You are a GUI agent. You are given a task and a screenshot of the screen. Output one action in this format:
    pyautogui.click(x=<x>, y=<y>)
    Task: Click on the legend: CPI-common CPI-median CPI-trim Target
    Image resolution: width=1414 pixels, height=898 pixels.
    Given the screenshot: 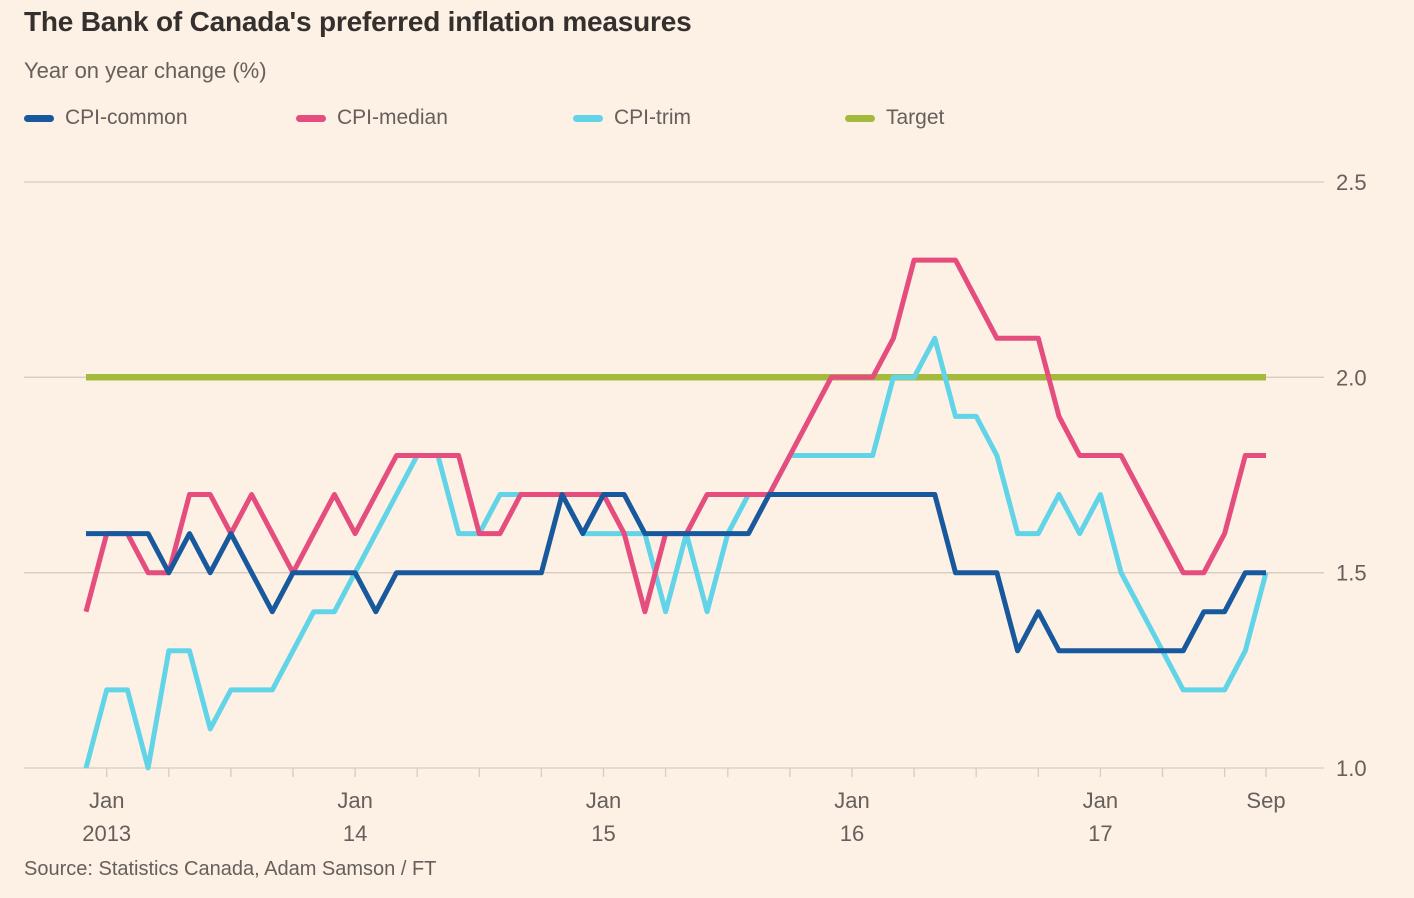 What is the action you would take?
    pyautogui.click(x=707, y=118)
    